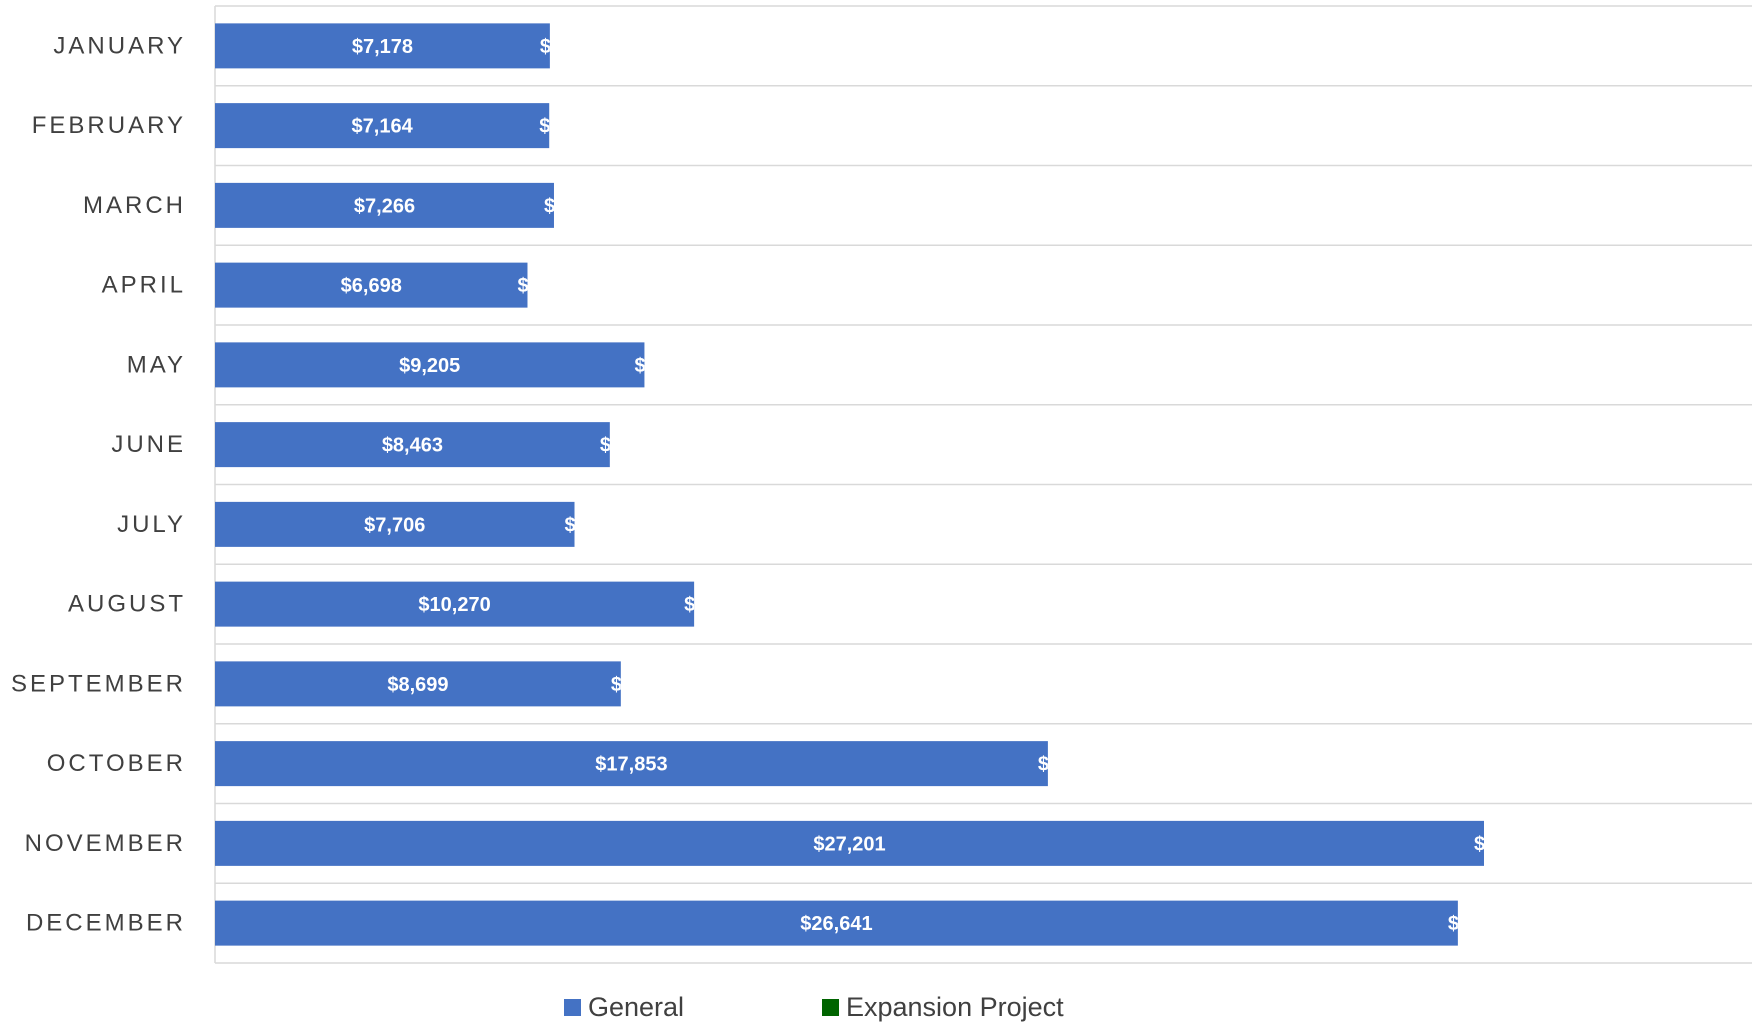 The width and height of the screenshot is (1752, 1033). What do you see at coordinates (572, 1007) in the screenshot?
I see `legend-swatch-general` at bounding box center [572, 1007].